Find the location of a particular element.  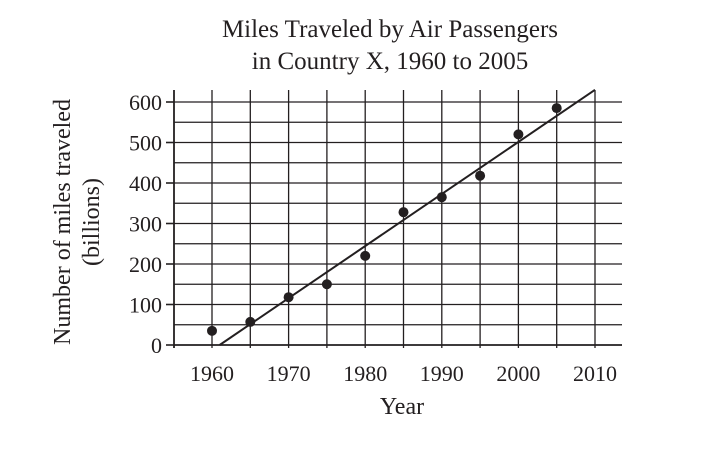

y-tick-label: 0 is located at coordinates (156, 345).